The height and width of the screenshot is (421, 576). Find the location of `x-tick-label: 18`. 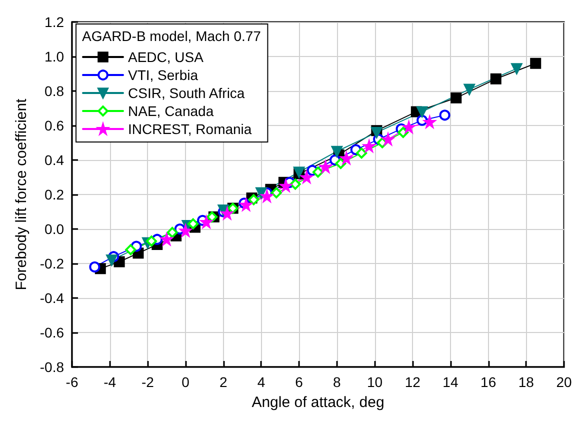

x-tick-label: 18 is located at coordinates (526, 382).